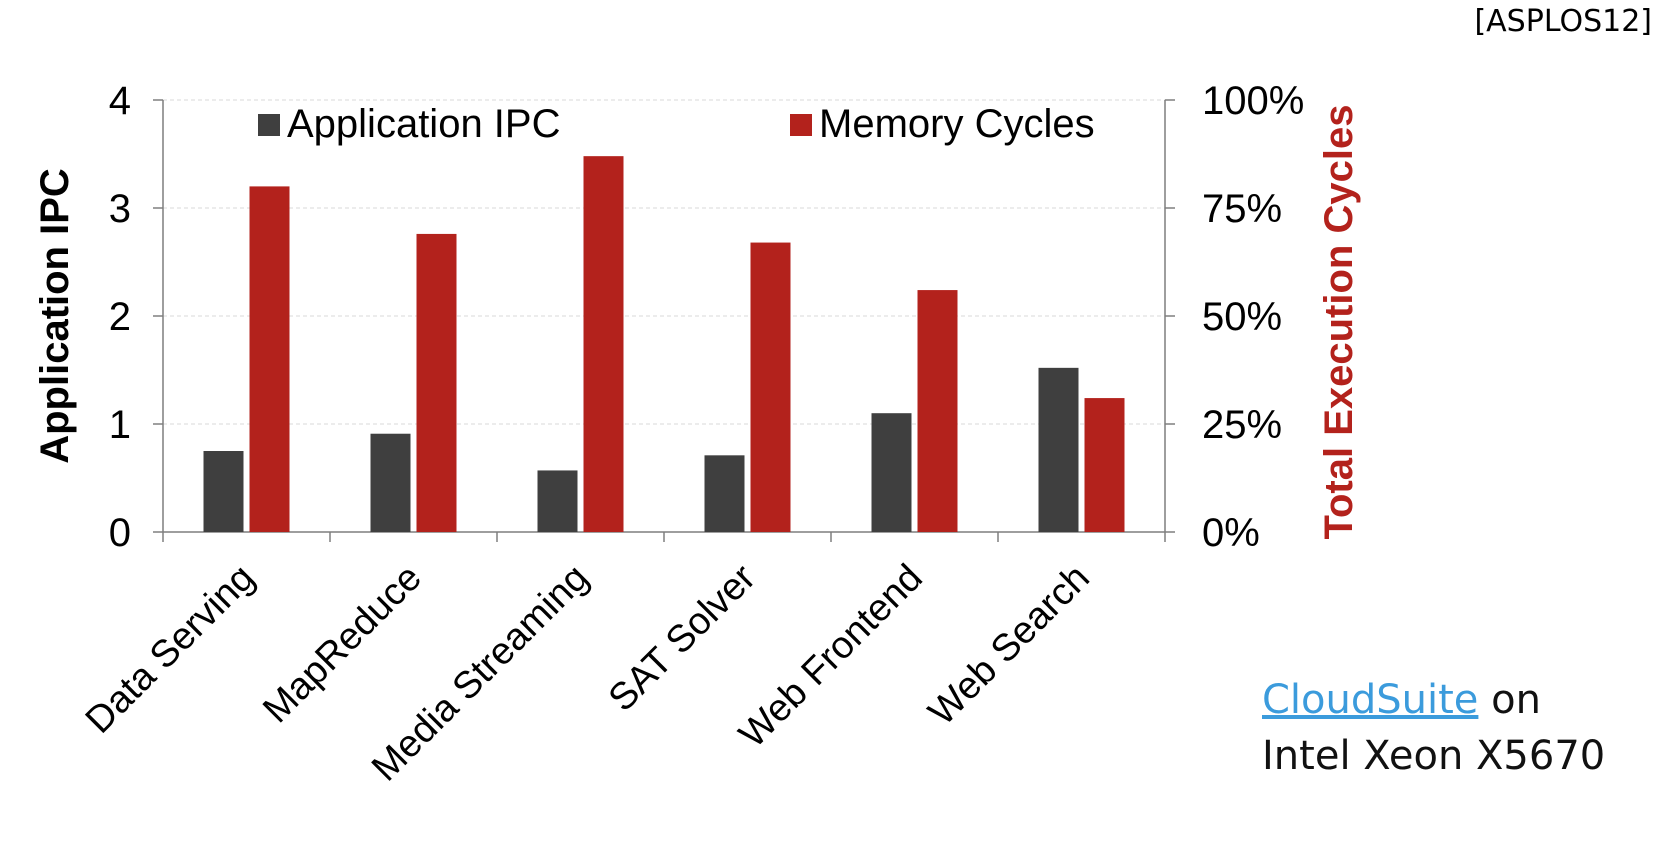 This screenshot has height=858, width=1660. Describe the element at coordinates (1242, 317) in the screenshot. I see `right-tick-label: 50%` at that location.